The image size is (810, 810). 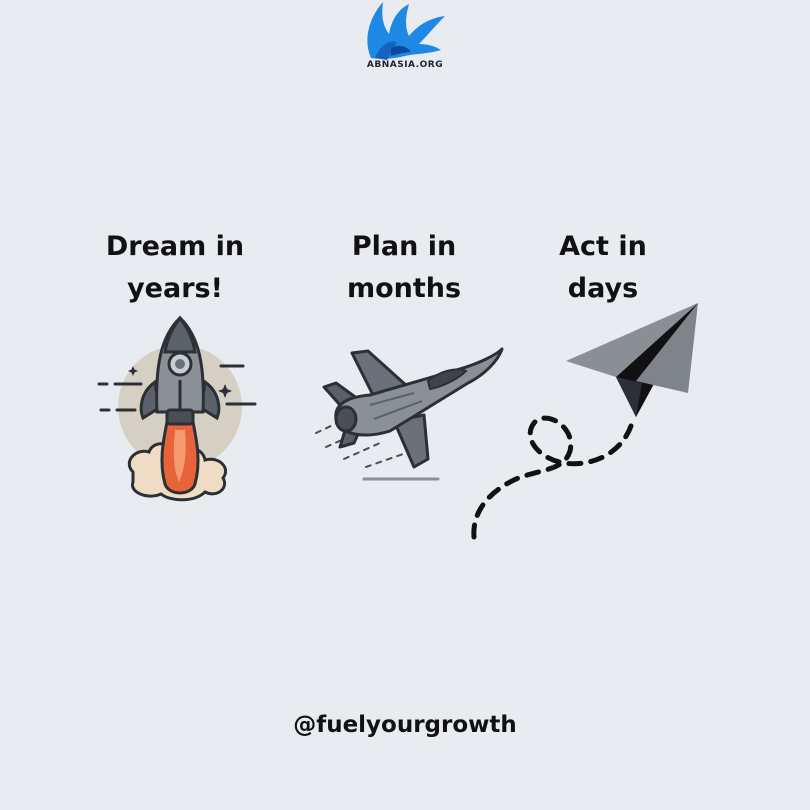 What do you see at coordinates (409, 414) in the screenshot?
I see `fighter-jet-icon` at bounding box center [409, 414].